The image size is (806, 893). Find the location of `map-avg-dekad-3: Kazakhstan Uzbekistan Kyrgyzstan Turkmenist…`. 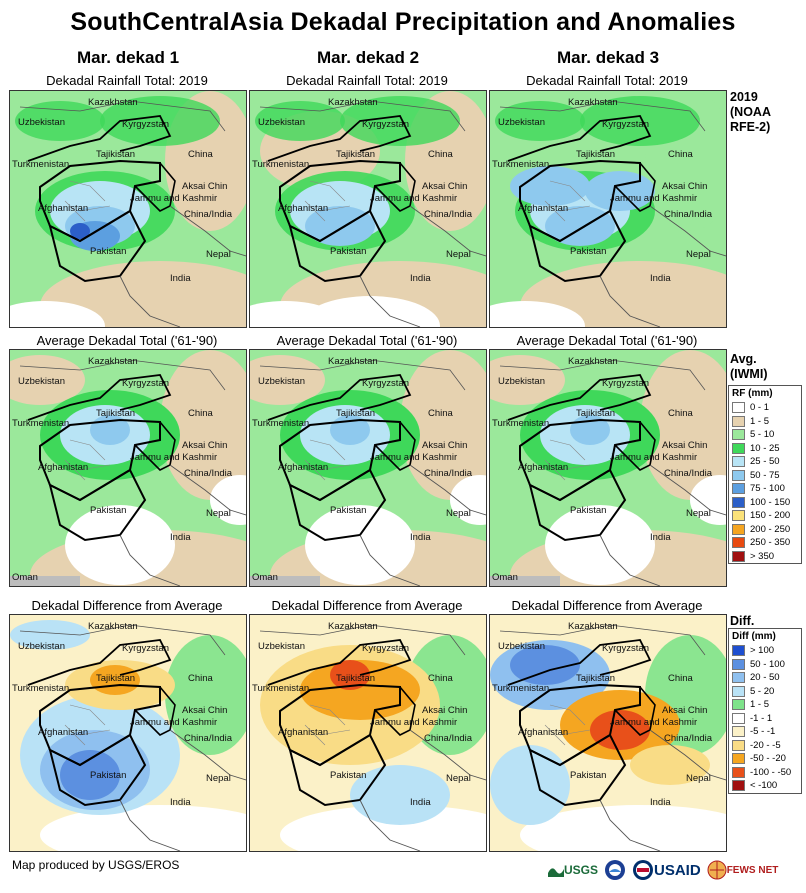

map-avg-dekad-3: Kazakhstan Uzbekistan Kyrgyzstan Turkmenist… is located at coordinates (608, 468).